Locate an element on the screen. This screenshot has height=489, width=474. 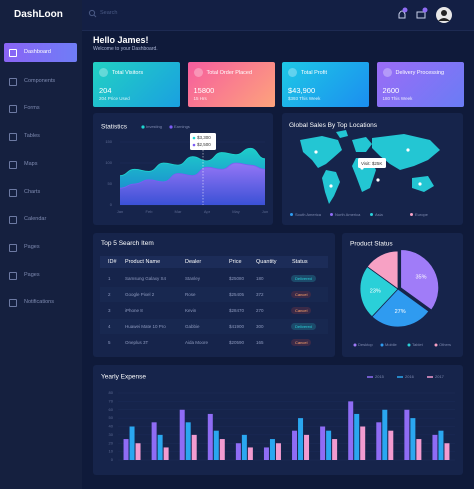
nav-item: Notifications is located at coordinates (39, 301).